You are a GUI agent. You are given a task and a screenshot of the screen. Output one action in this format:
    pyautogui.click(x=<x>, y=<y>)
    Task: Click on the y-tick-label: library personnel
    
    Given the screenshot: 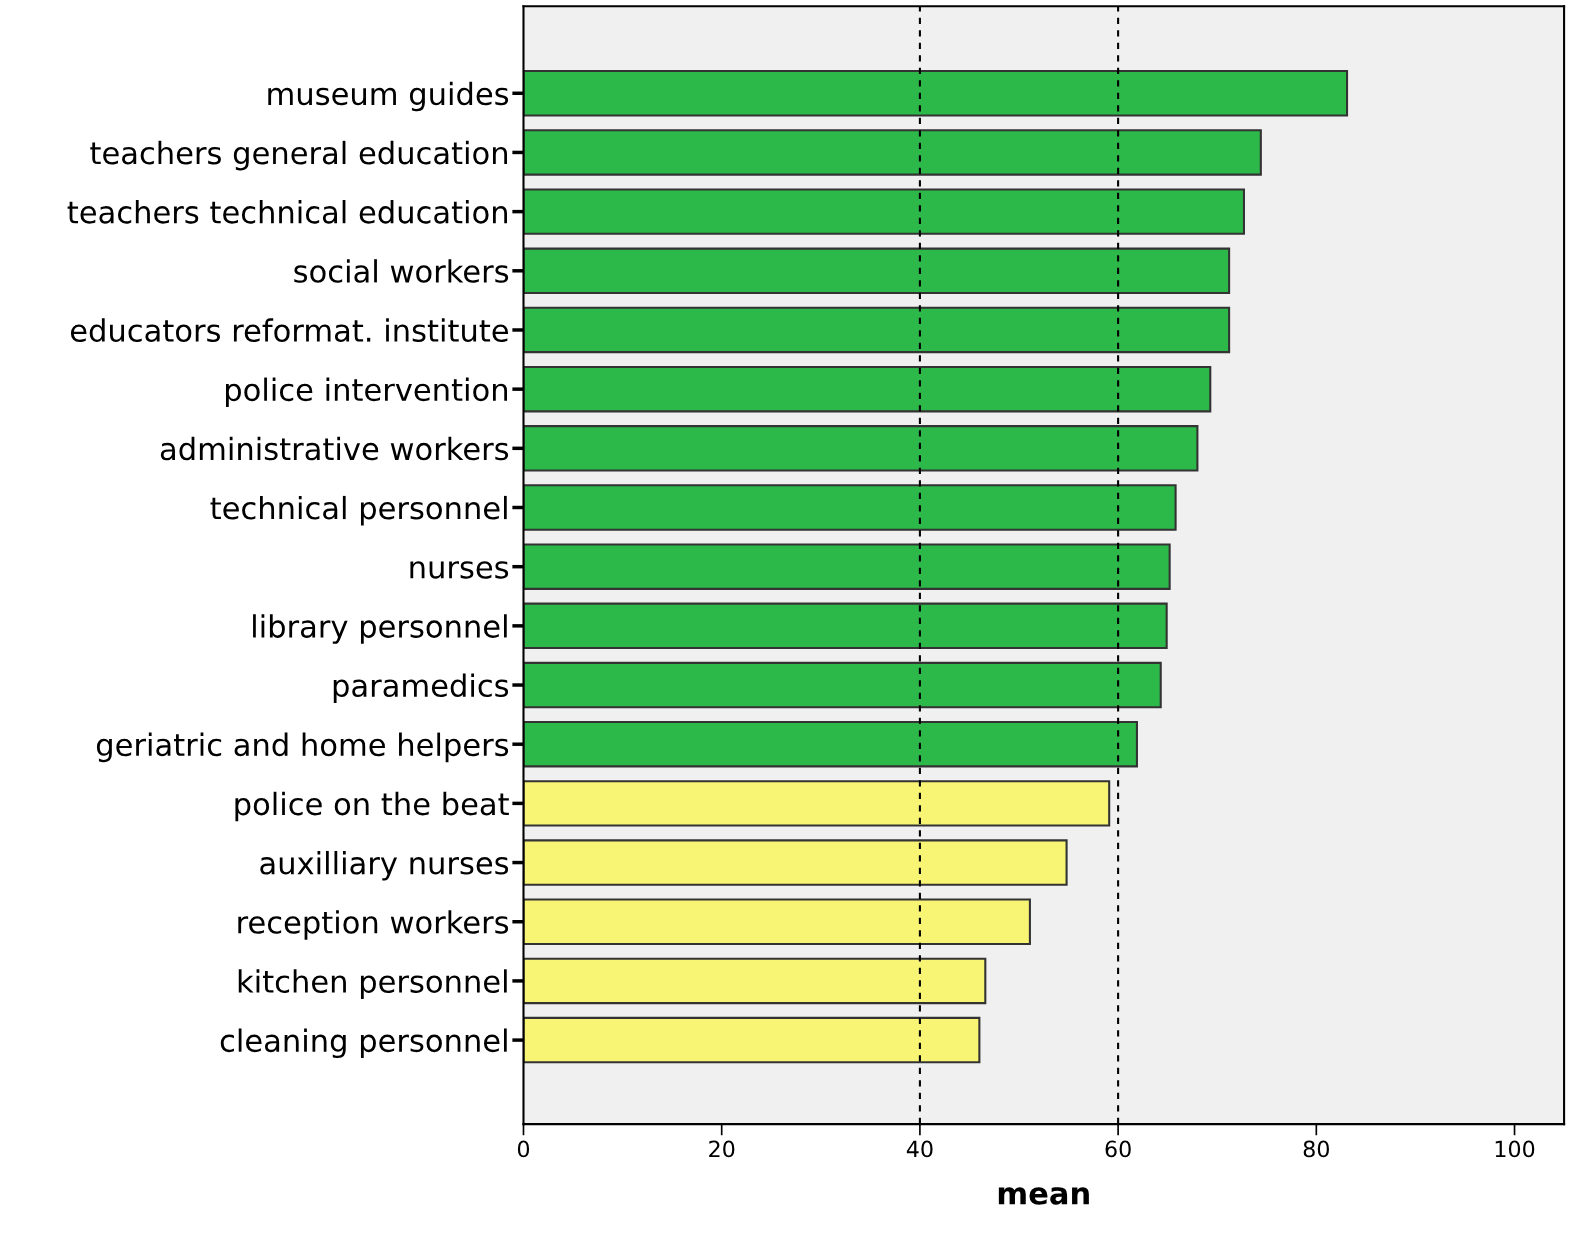 What is the action you would take?
    pyautogui.click(x=380, y=629)
    